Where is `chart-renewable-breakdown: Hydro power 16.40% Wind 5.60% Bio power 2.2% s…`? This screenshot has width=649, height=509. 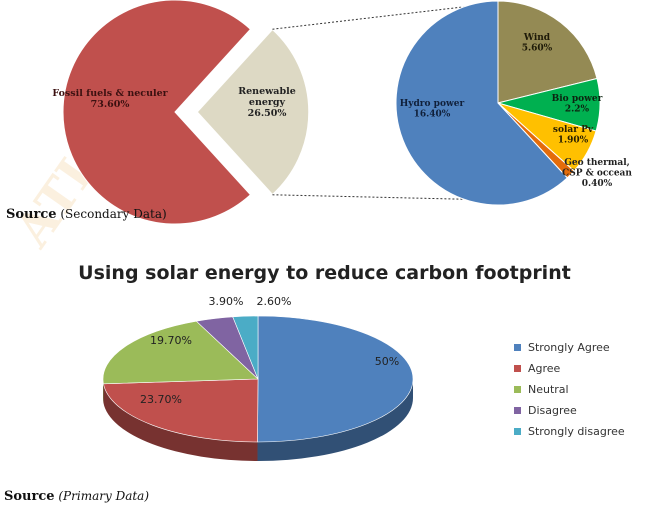 chart-renewable-breakdown: Hydro power 16.40% Wind 5.60% Bio power 2.2% s… is located at coordinates (513, 103).